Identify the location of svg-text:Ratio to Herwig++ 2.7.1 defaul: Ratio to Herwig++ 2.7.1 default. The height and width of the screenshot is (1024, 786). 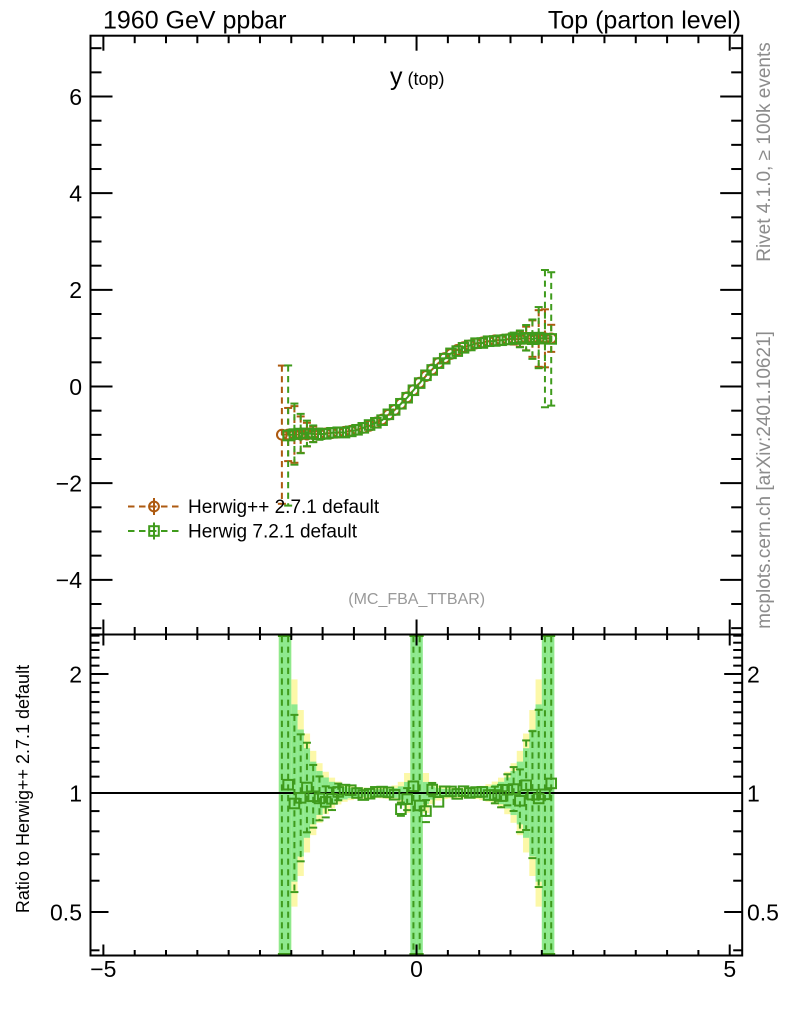
(23, 789).